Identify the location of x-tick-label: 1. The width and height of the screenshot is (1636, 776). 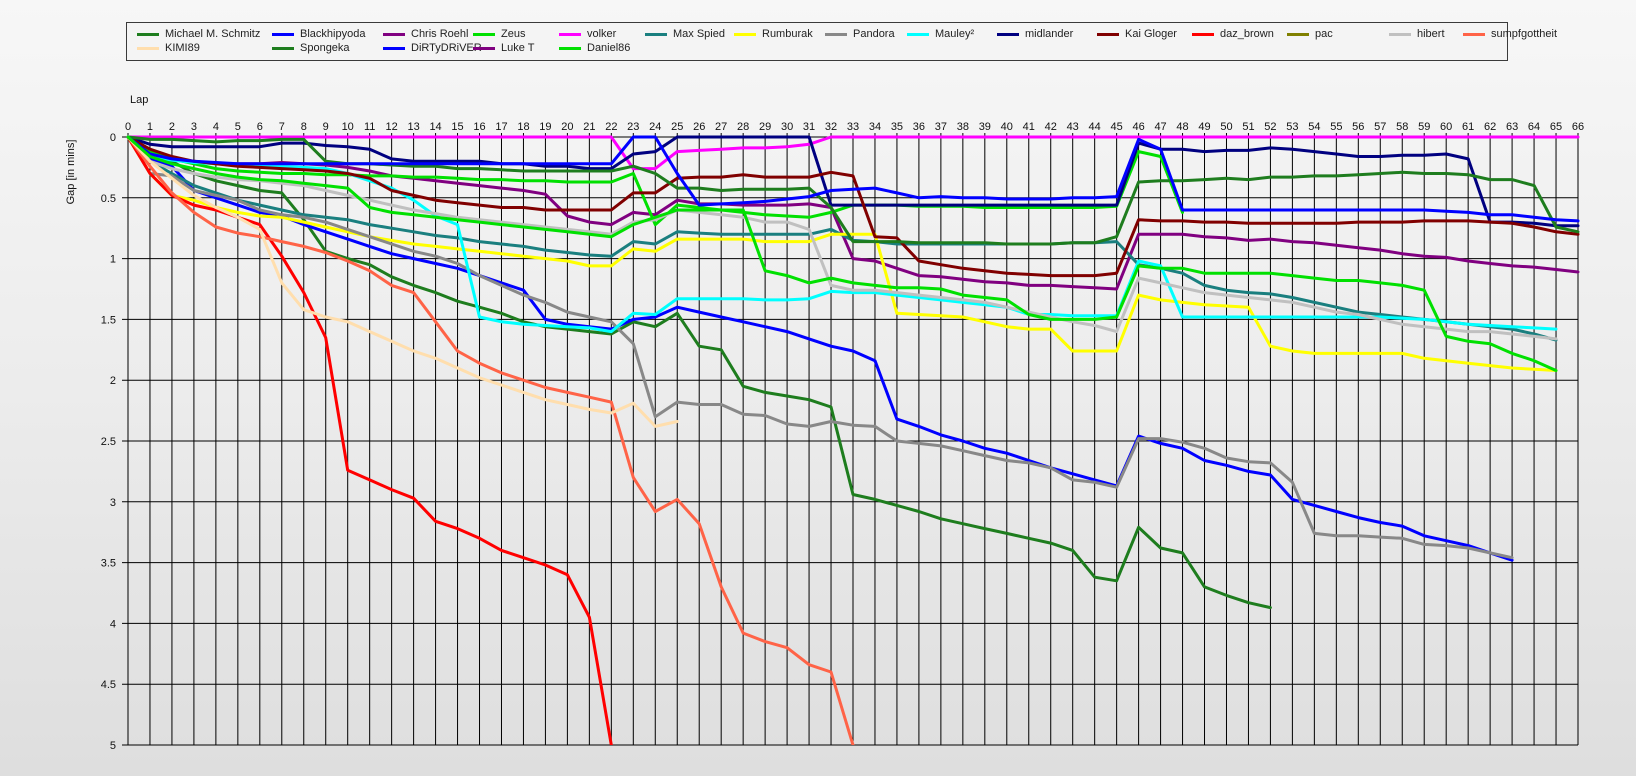
(150, 127).